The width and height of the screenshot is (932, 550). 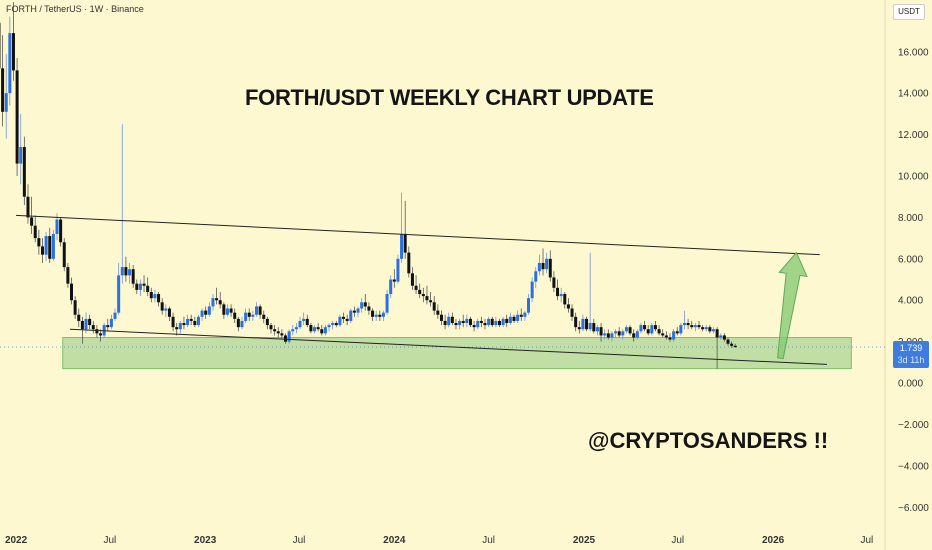 I want to click on y-tick-label: 12.000, so click(x=913, y=135).